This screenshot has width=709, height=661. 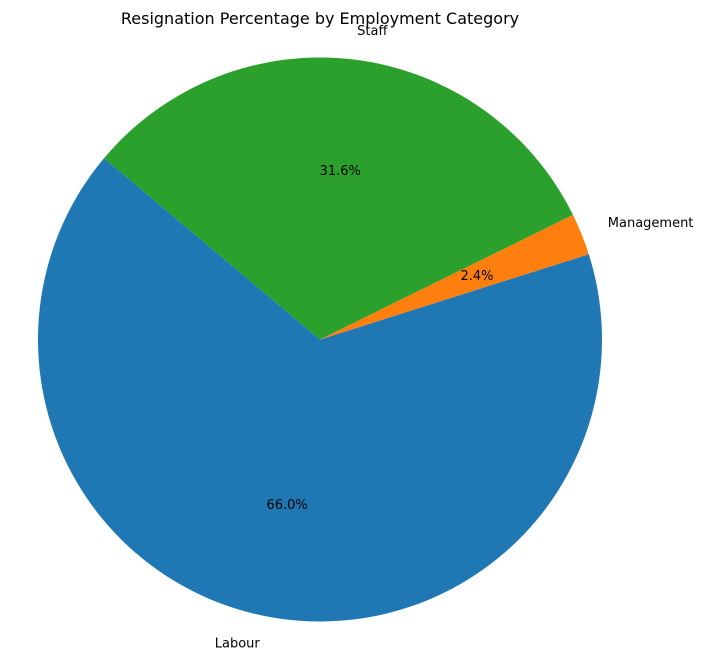 I want to click on slice-label-labour: Labour, so click(x=238, y=643).